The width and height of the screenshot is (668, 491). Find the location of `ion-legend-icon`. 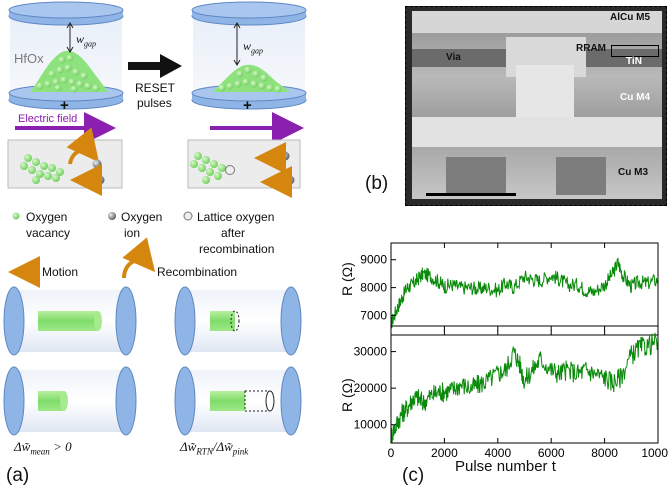

ion-legend-icon is located at coordinates (112, 216).